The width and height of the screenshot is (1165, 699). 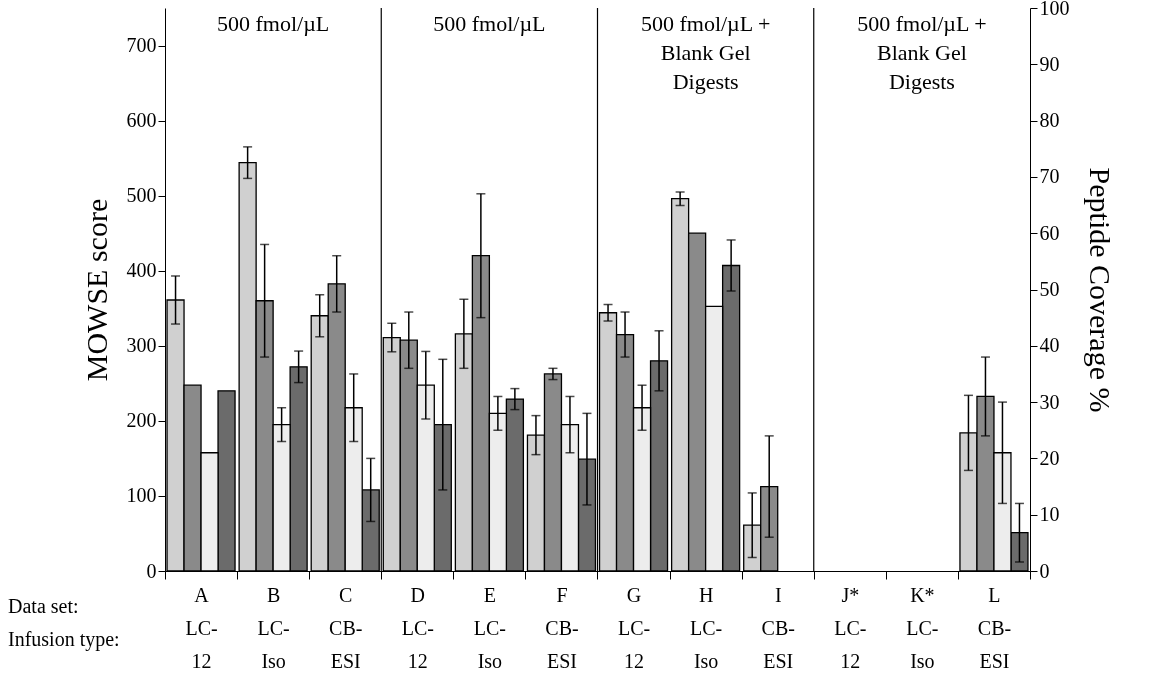 What do you see at coordinates (922, 627) in the screenshot?
I see `x-tick-label: K* LC- Iso` at bounding box center [922, 627].